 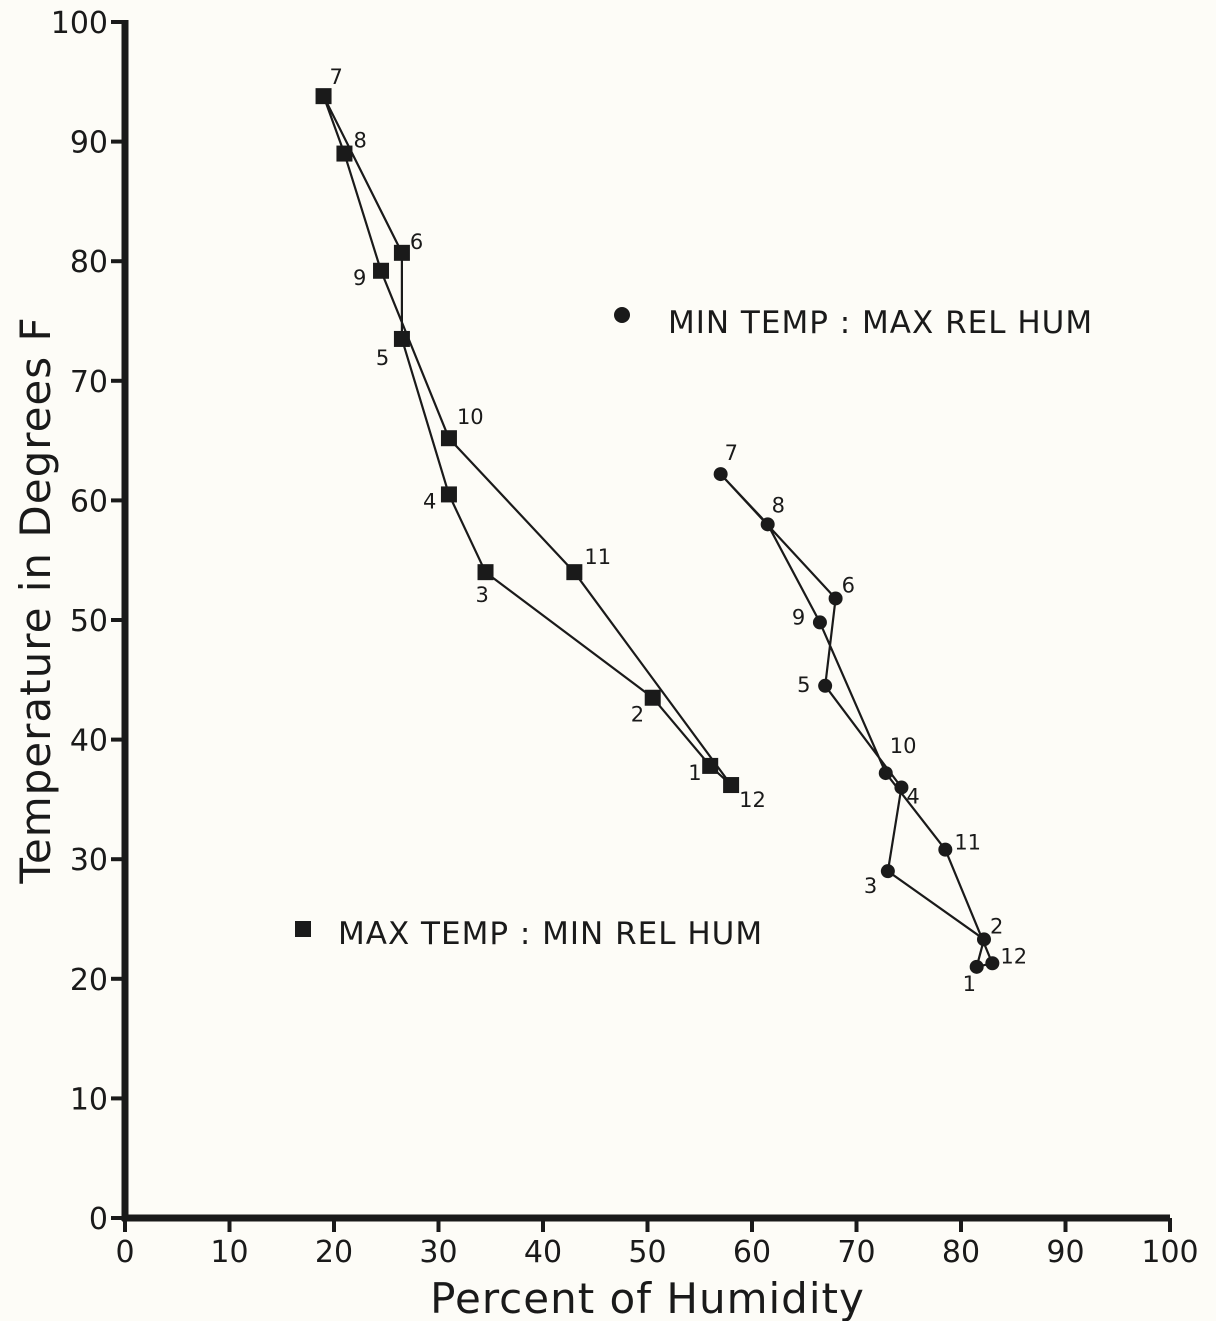 What do you see at coordinates (89, 980) in the screenshot?
I see `y-tick-label: 20` at bounding box center [89, 980].